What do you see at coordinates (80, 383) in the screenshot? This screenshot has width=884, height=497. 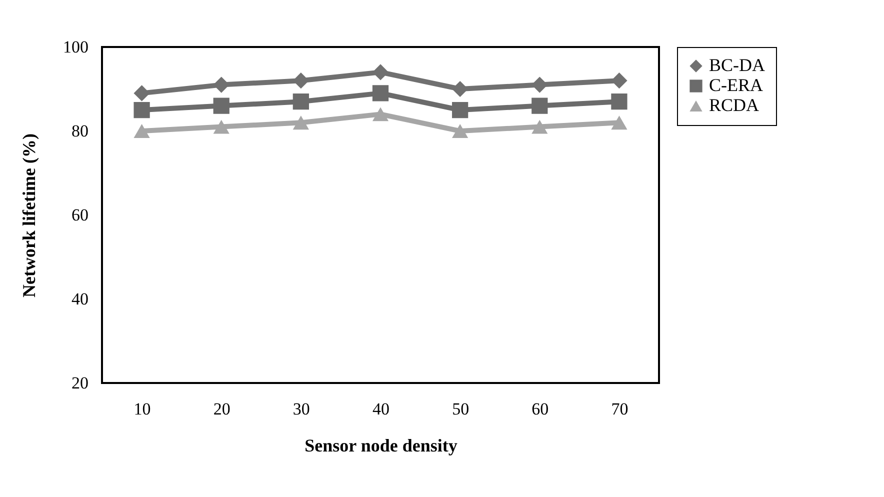 I see `y-tick-label: 20` at bounding box center [80, 383].